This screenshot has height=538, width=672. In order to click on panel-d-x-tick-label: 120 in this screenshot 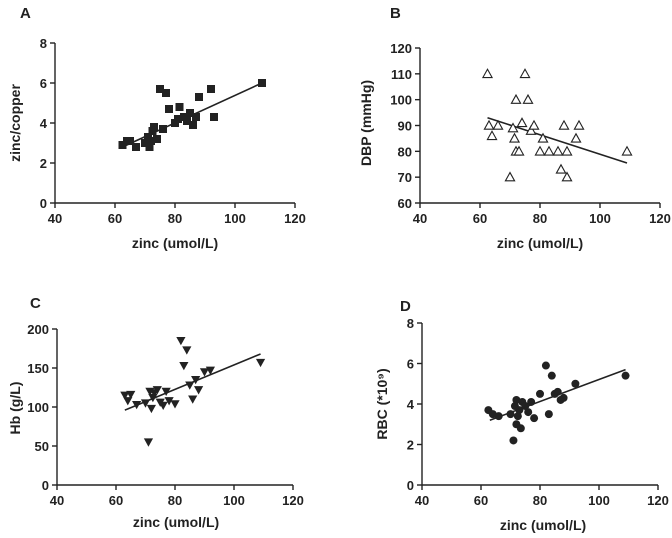, I will do `click(658, 500)`.